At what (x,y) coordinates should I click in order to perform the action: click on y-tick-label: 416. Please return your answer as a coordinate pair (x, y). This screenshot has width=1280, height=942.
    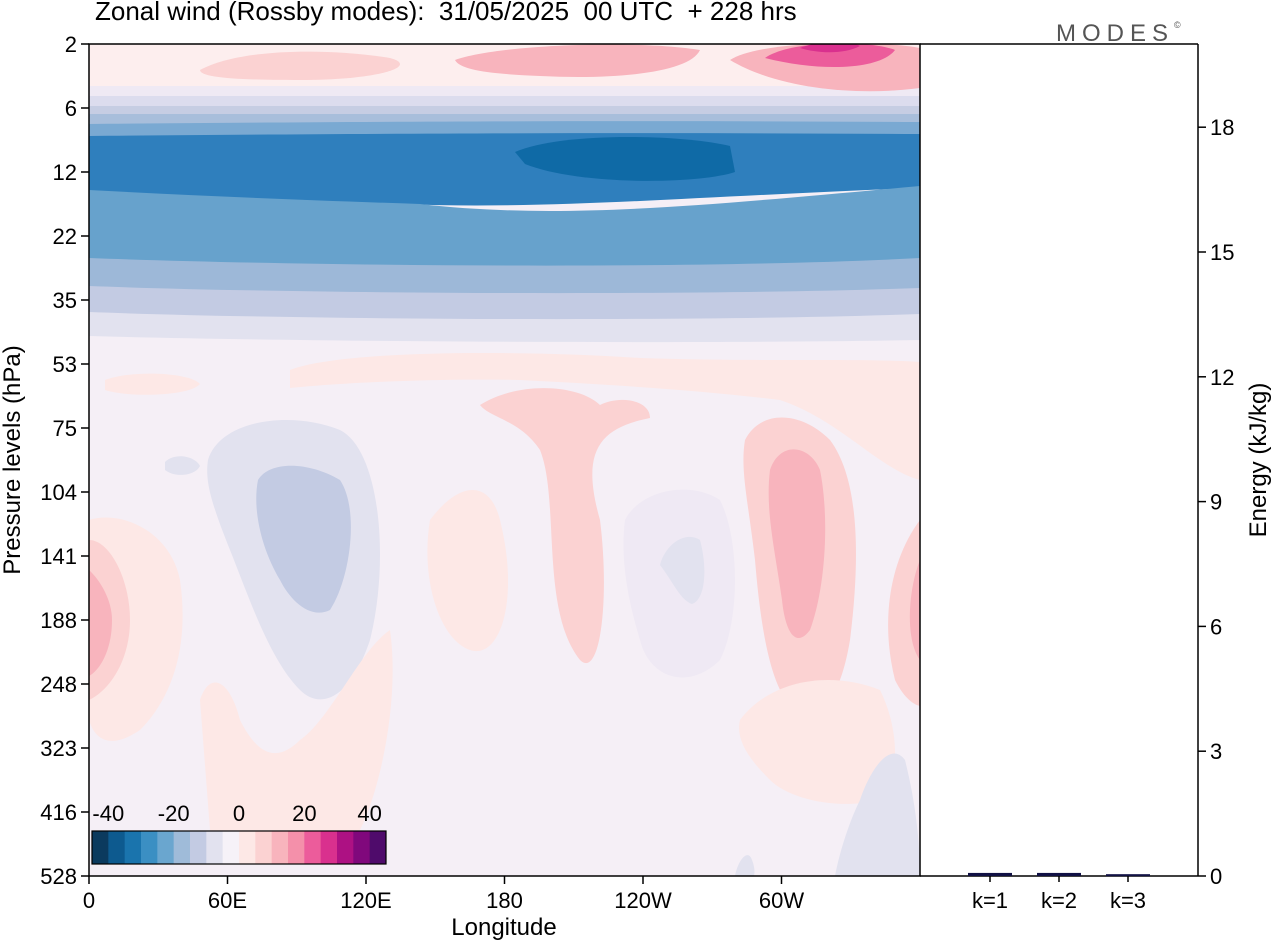
    Looking at the image, I should click on (58, 812).